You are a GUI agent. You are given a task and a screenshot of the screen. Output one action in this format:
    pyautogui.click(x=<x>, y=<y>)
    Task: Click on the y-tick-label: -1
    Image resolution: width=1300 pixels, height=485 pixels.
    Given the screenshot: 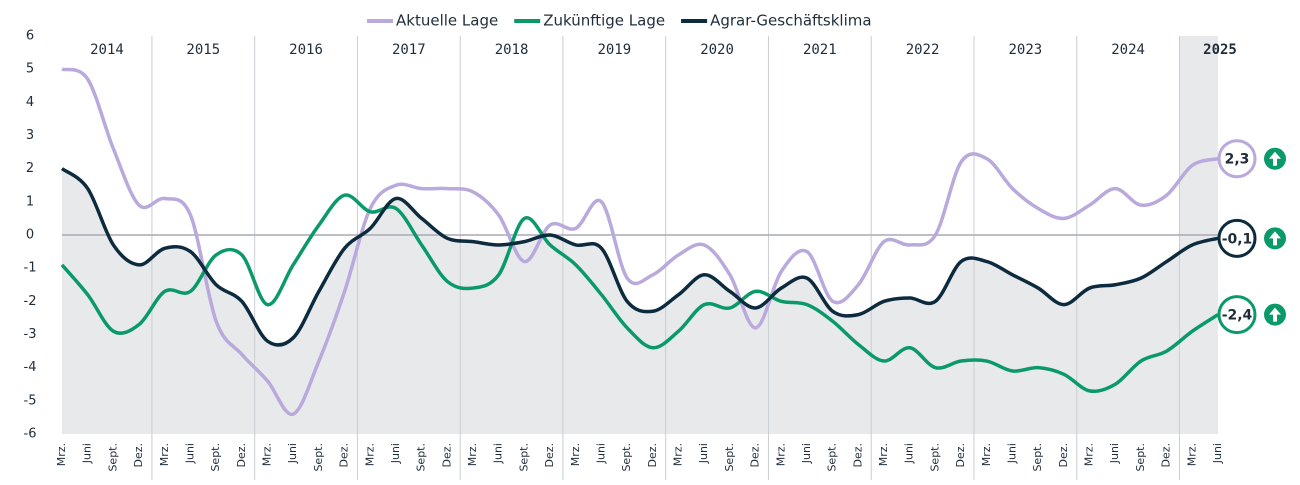 What is the action you would take?
    pyautogui.click(x=30, y=268)
    